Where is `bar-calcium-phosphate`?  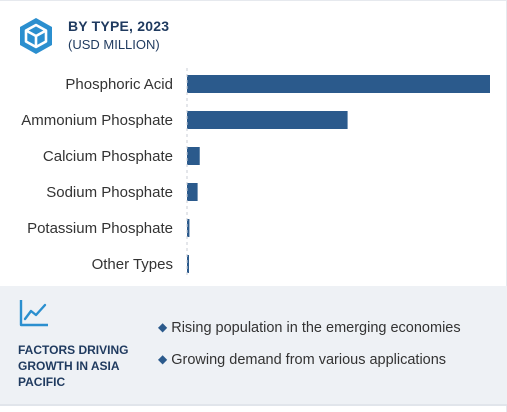 bar-calcium-phosphate is located at coordinates (193, 156).